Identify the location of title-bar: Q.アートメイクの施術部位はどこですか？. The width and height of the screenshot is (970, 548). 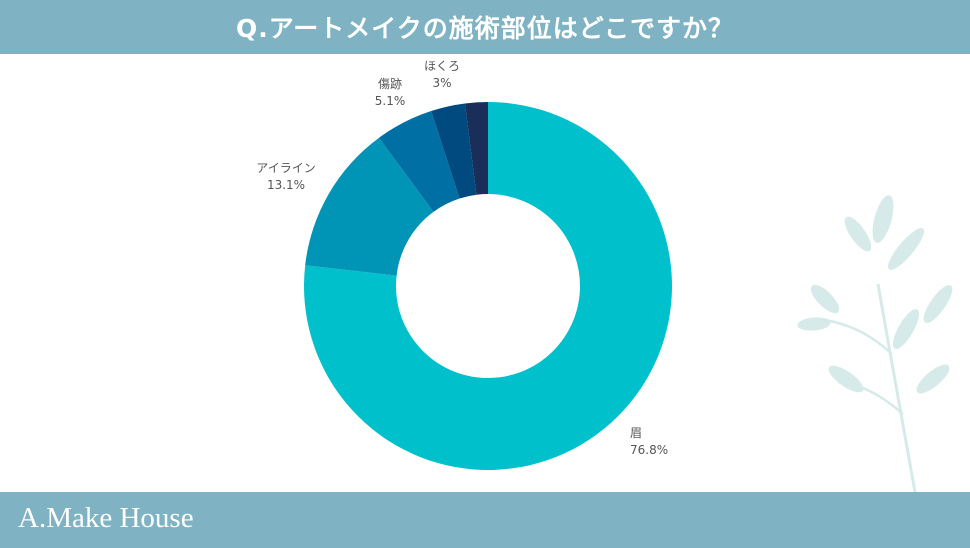
(485, 27).